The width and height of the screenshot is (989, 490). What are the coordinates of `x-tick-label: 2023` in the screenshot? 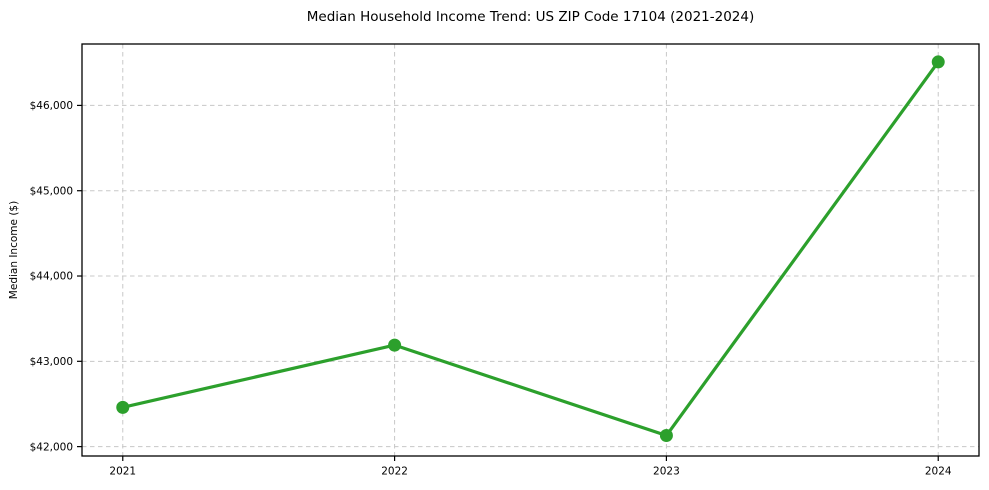 It's located at (666, 472).